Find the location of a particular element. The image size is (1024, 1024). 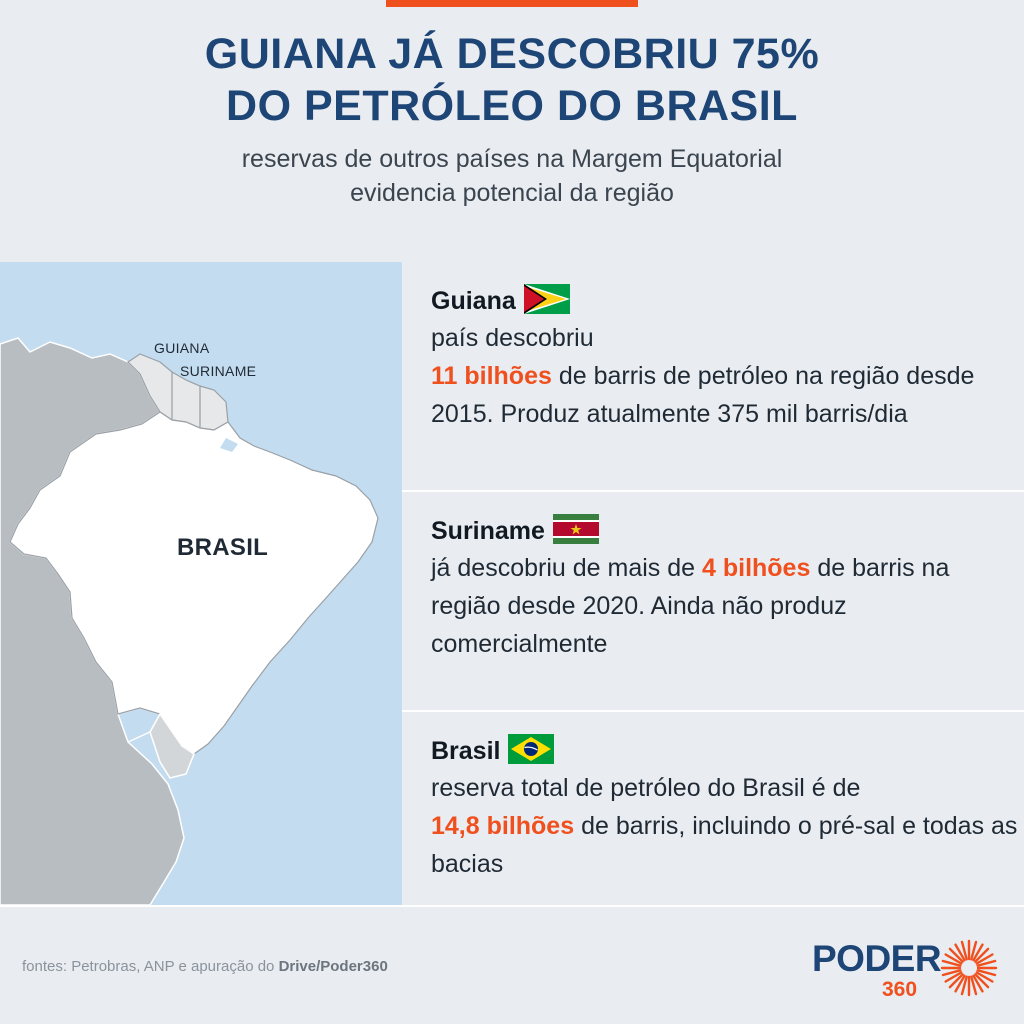

brazil-flag-icon is located at coordinates (531, 751).